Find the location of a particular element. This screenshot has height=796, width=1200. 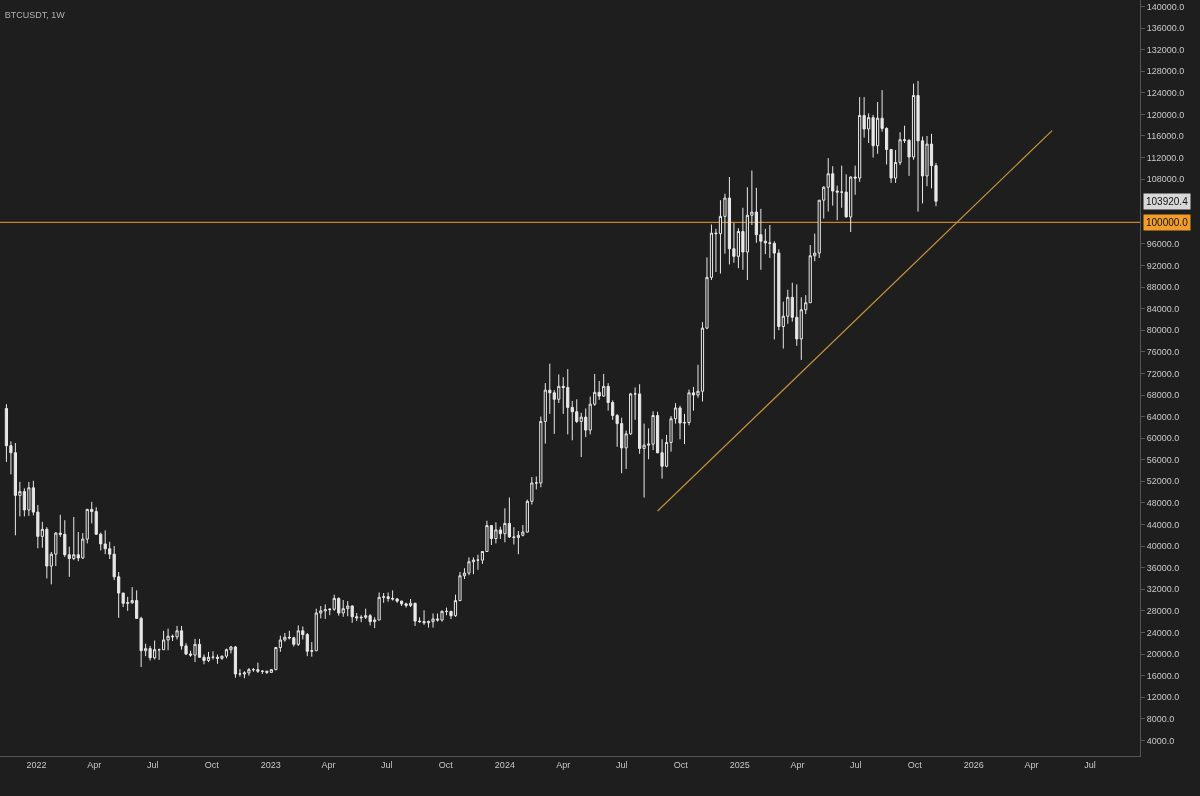

y-tick-label: 112000.0 is located at coordinates (1165, 157).